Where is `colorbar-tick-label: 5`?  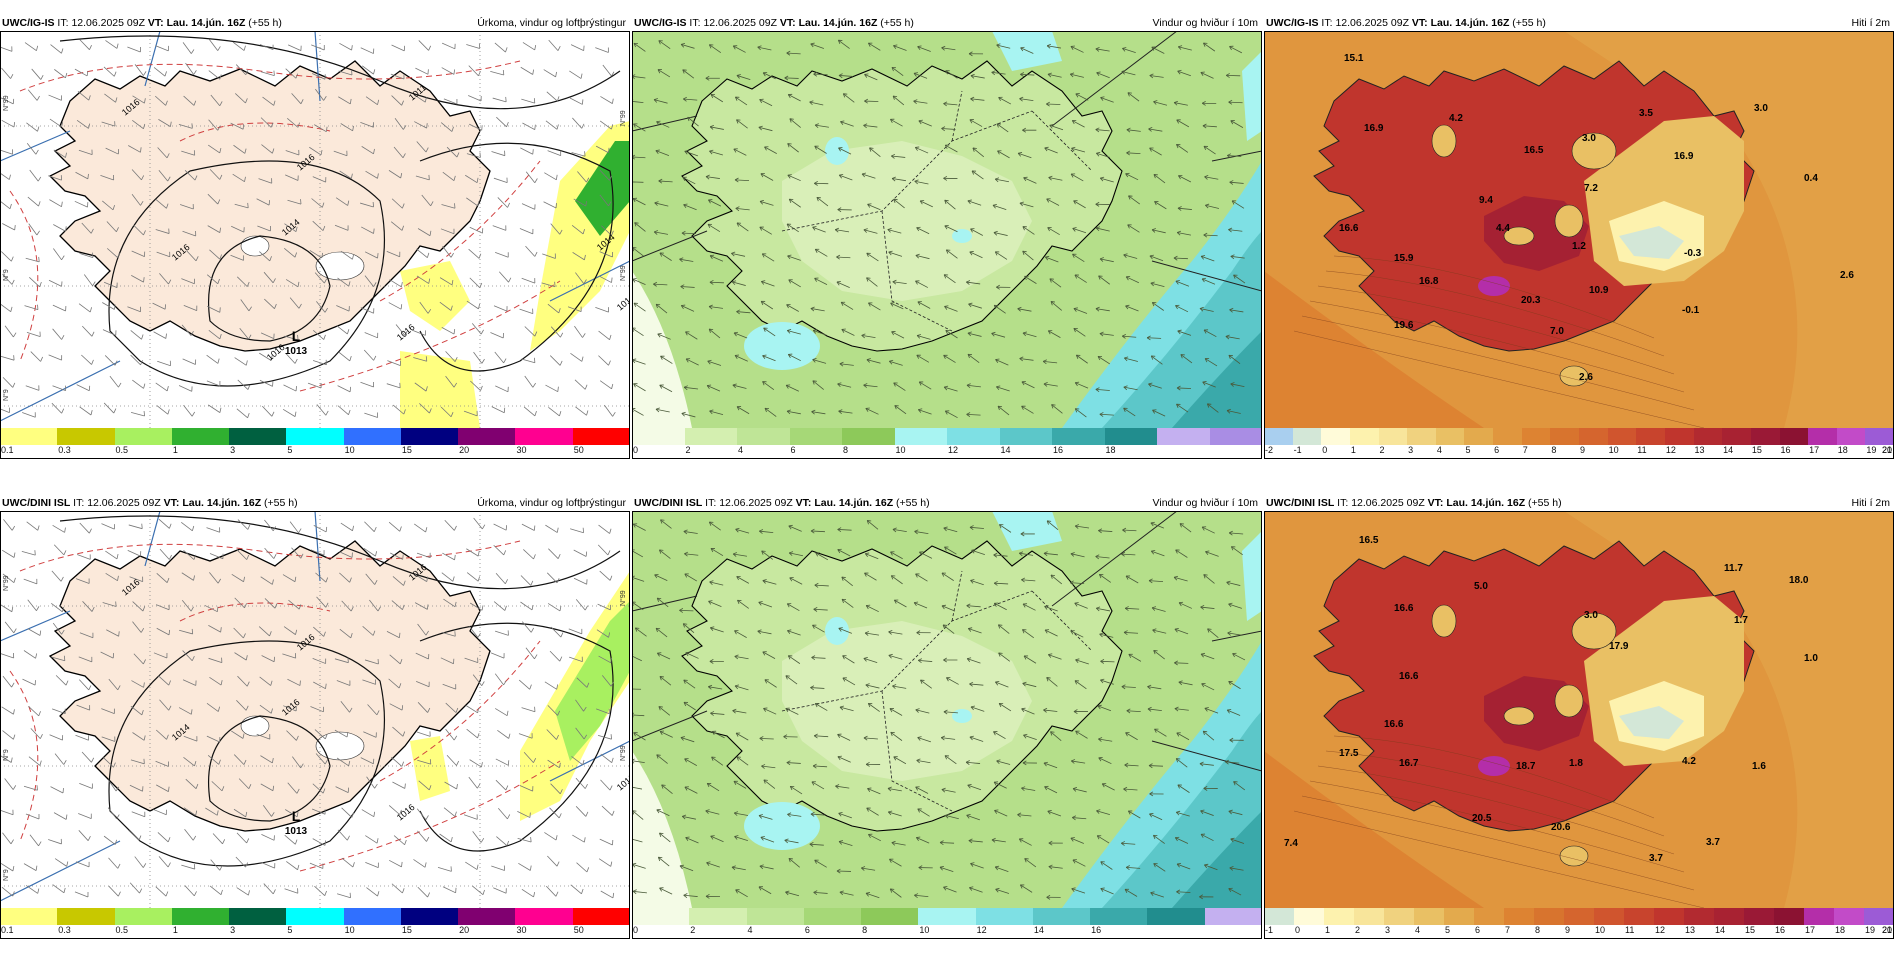
colorbar-tick-label: 5 is located at coordinates (1447, 930).